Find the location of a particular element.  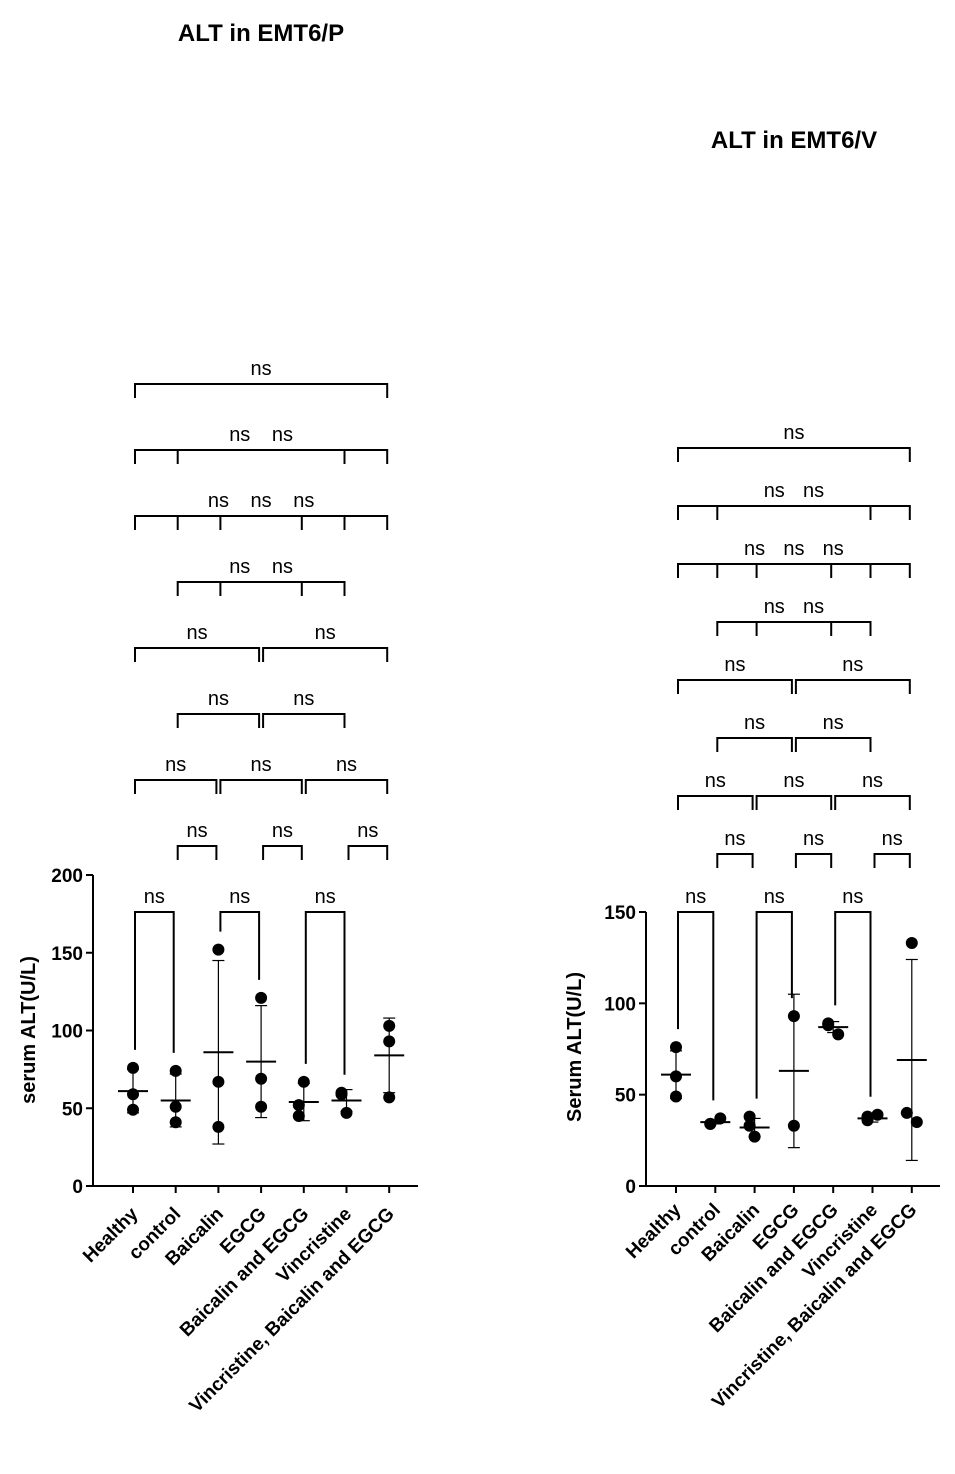

y-axis-label: Serum ALT(U/L) is located at coordinates (575, 1047).